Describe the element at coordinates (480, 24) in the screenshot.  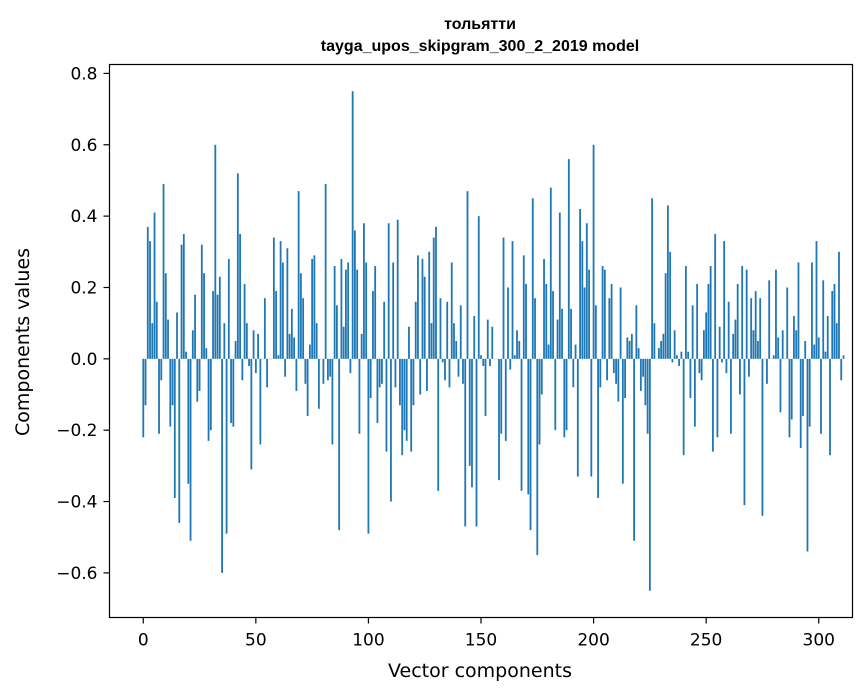
I see `chart-title-line-1: тольятти` at that location.